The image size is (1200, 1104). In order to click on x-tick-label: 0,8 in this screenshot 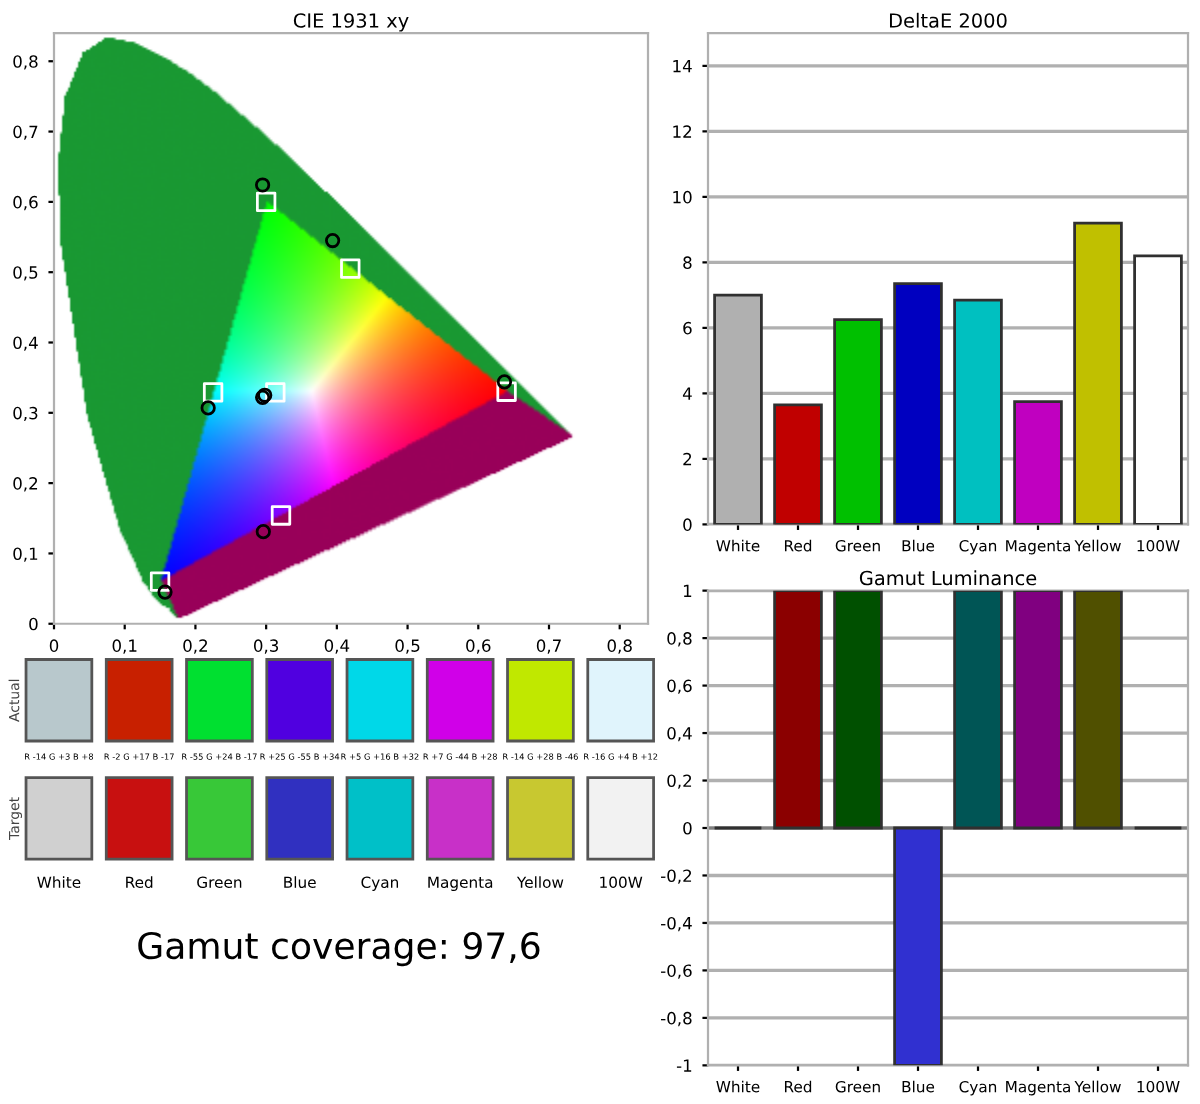, I will do `click(619, 646)`.